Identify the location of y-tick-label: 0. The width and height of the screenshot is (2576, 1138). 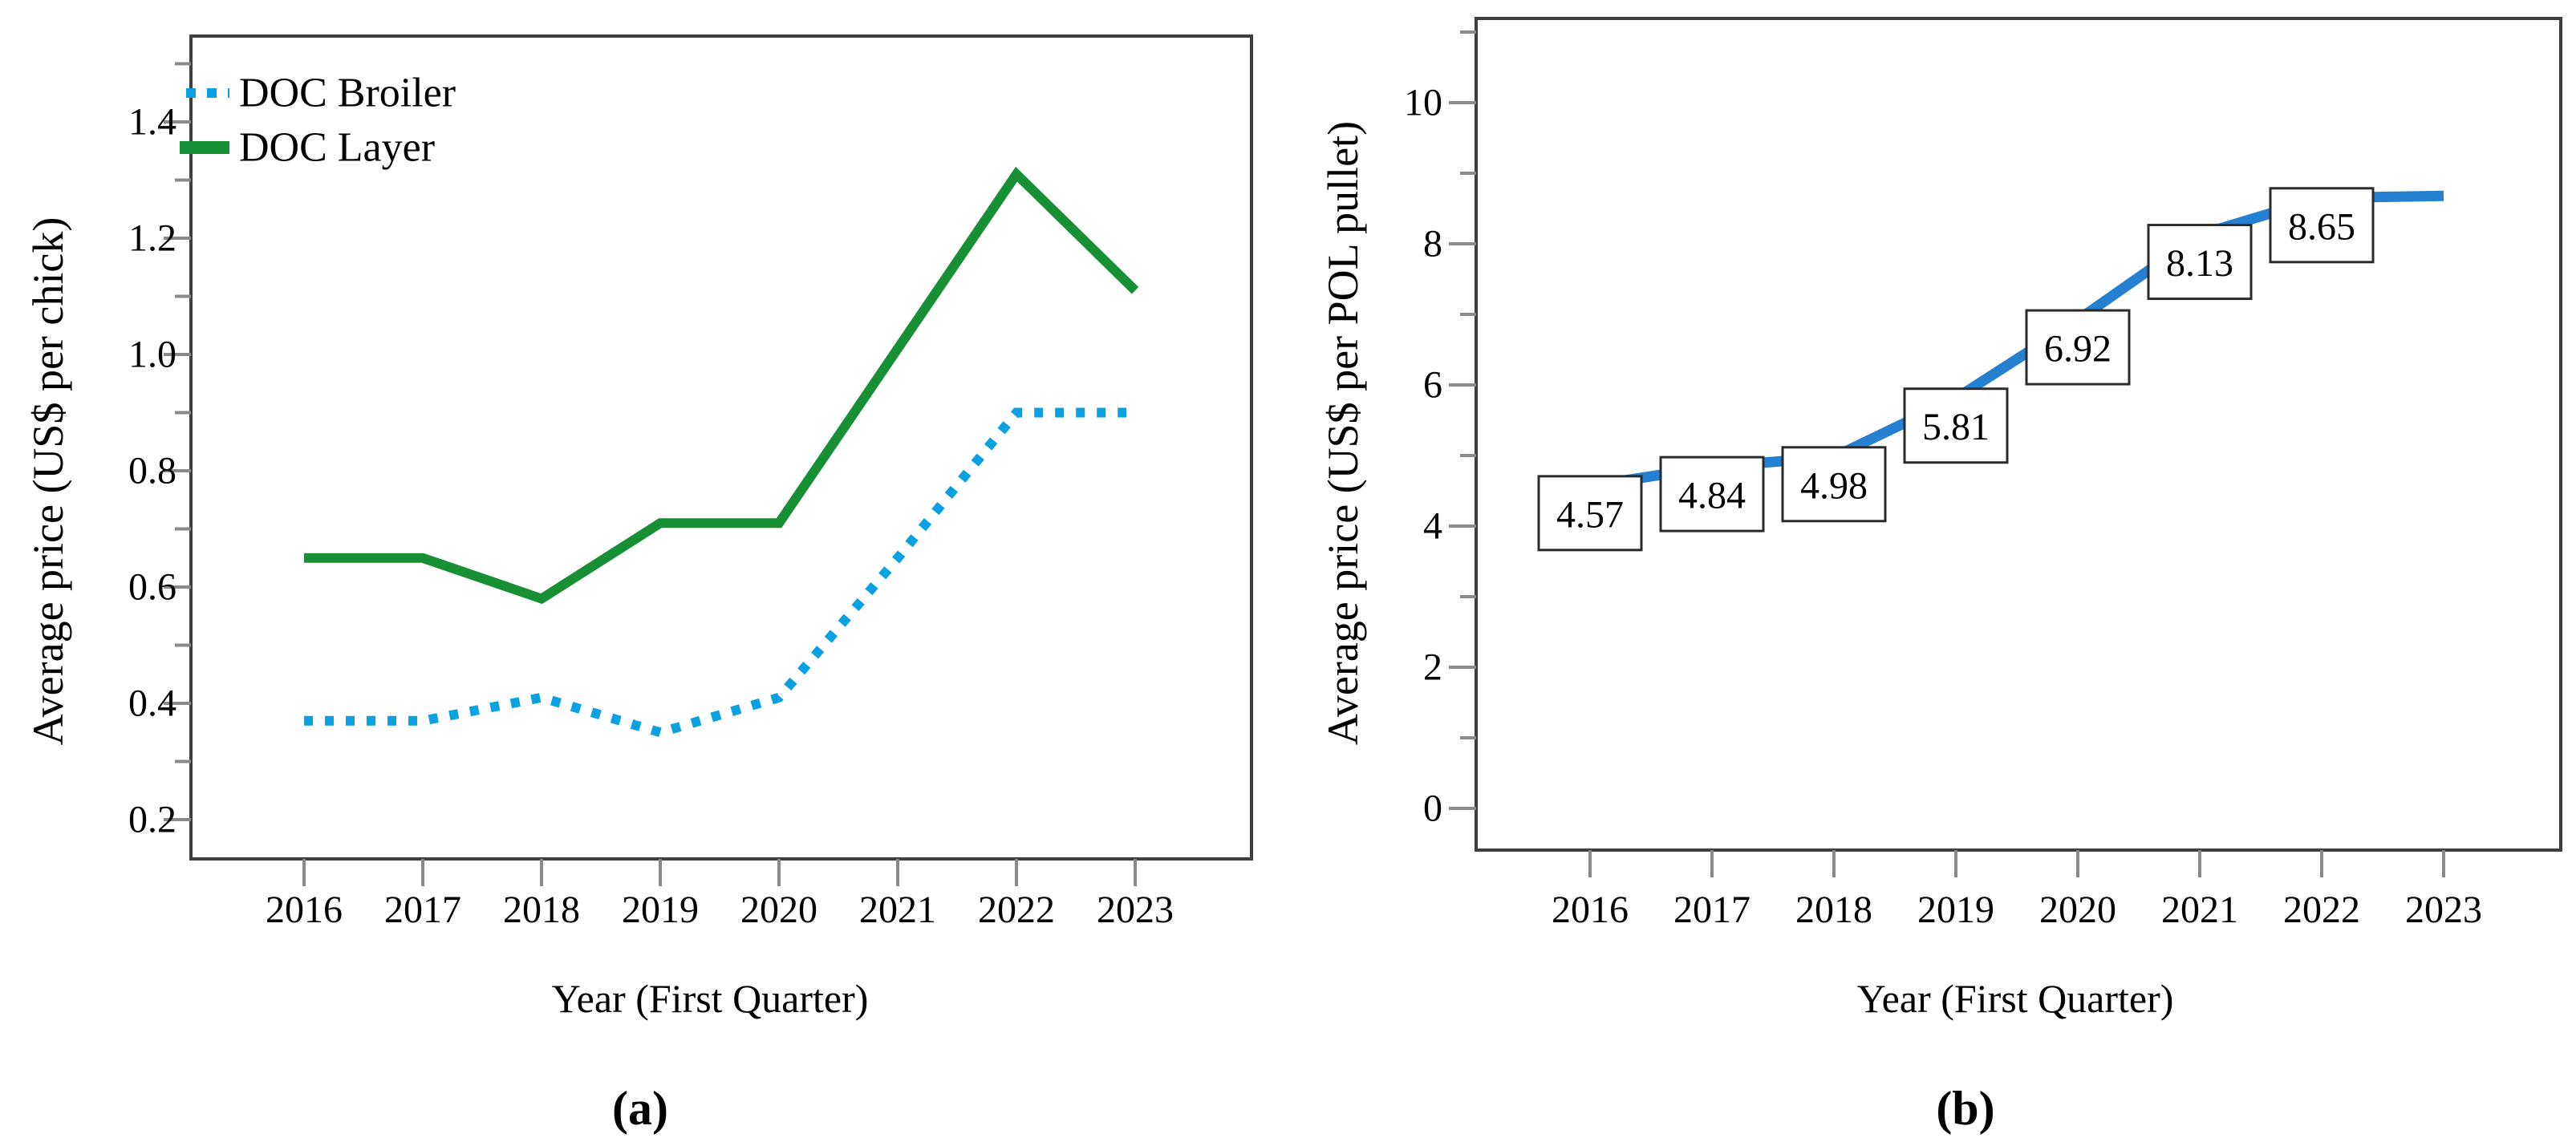
(1432, 809).